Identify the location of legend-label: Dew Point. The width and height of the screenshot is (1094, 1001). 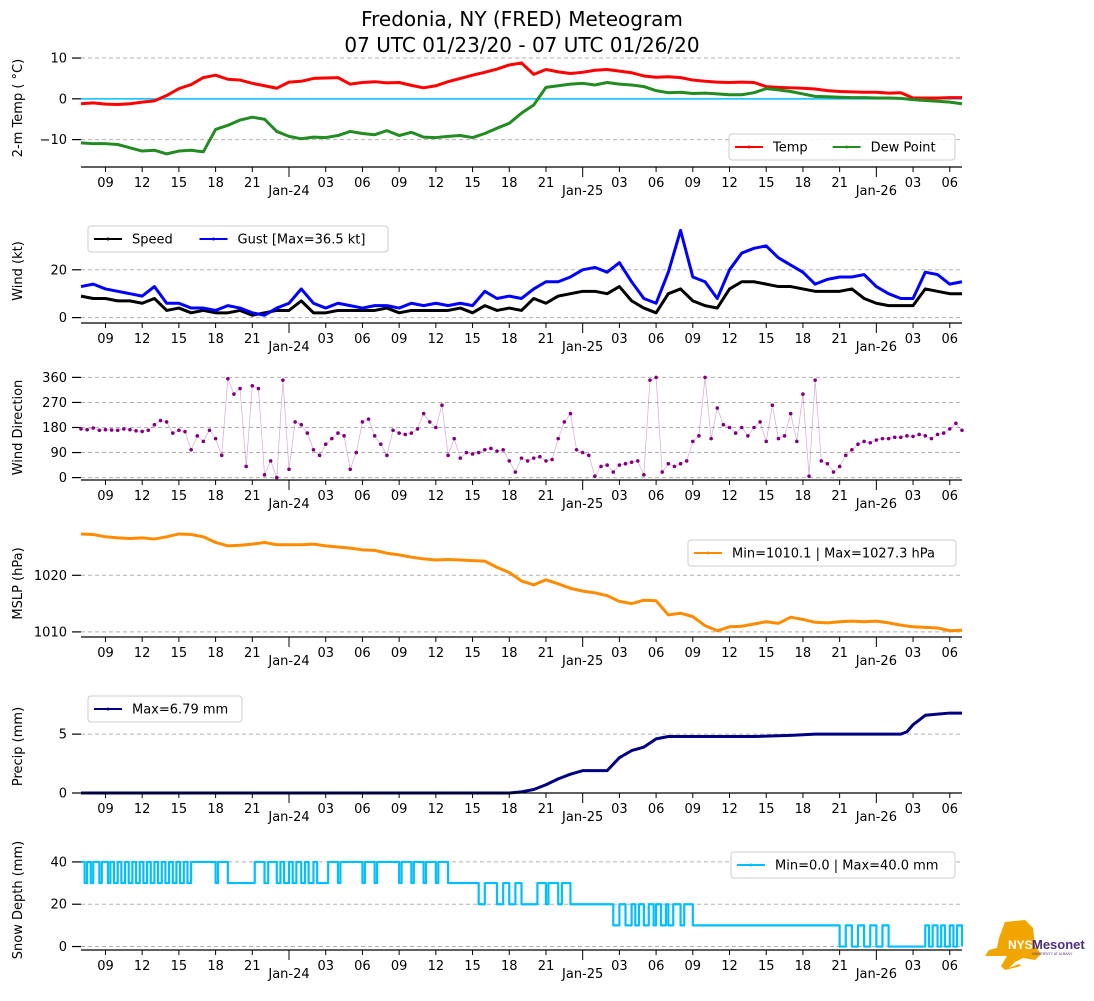
(903, 148).